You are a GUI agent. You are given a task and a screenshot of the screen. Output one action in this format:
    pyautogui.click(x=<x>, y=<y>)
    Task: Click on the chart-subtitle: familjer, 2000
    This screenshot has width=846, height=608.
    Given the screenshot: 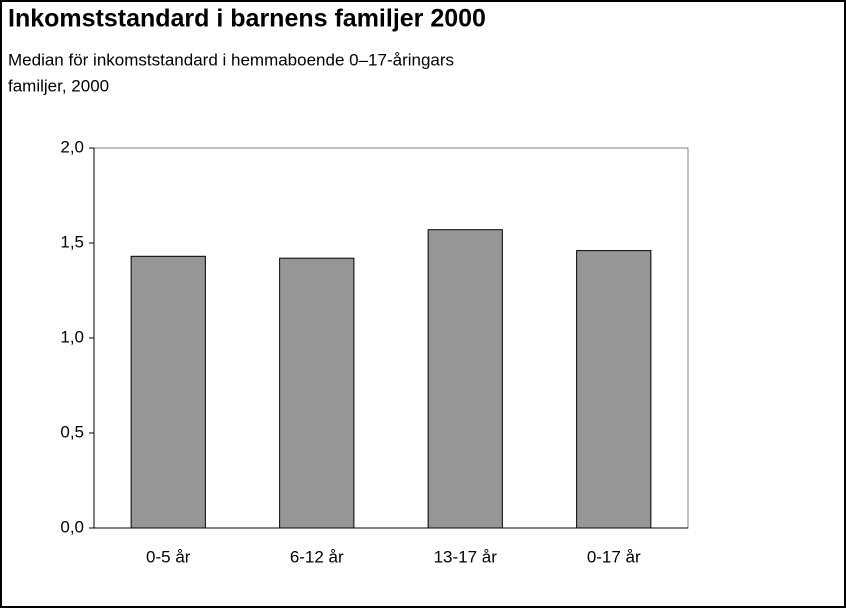 What is the action you would take?
    pyautogui.click(x=58, y=85)
    